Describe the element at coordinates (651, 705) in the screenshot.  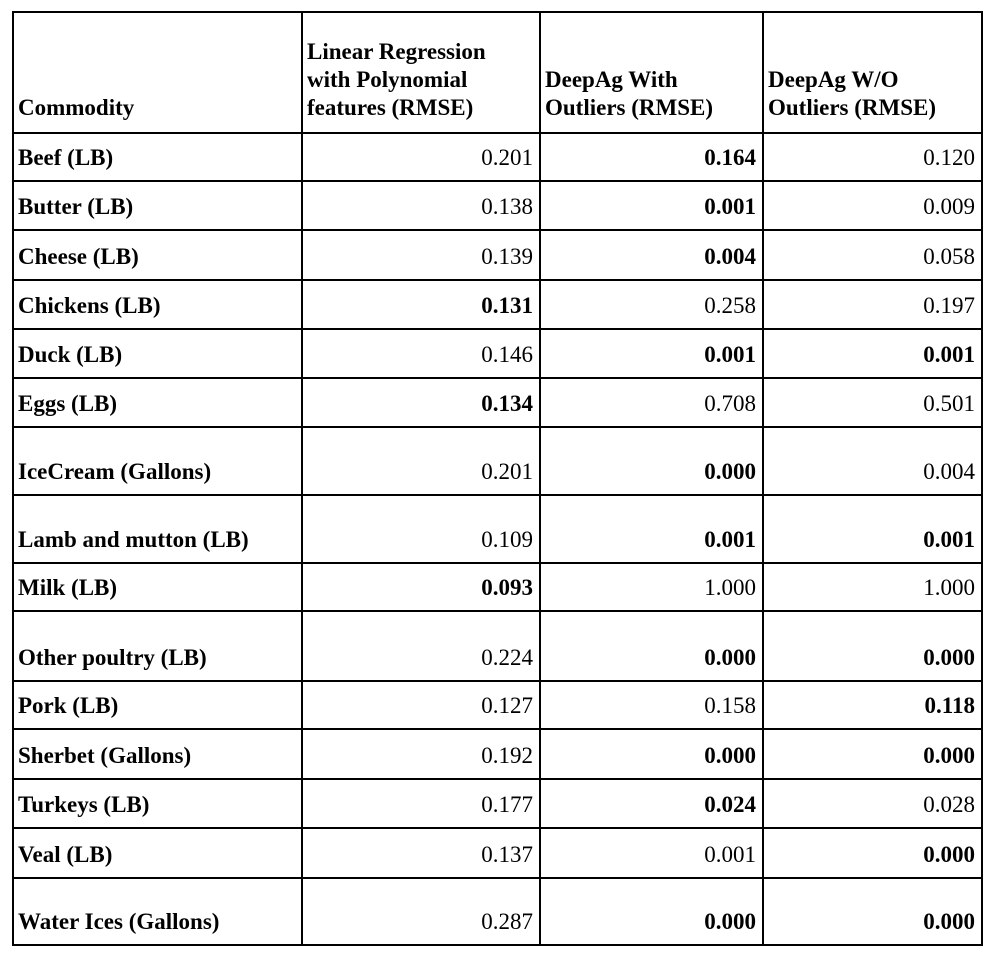
I see `rmse-cell: 0.158` at that location.